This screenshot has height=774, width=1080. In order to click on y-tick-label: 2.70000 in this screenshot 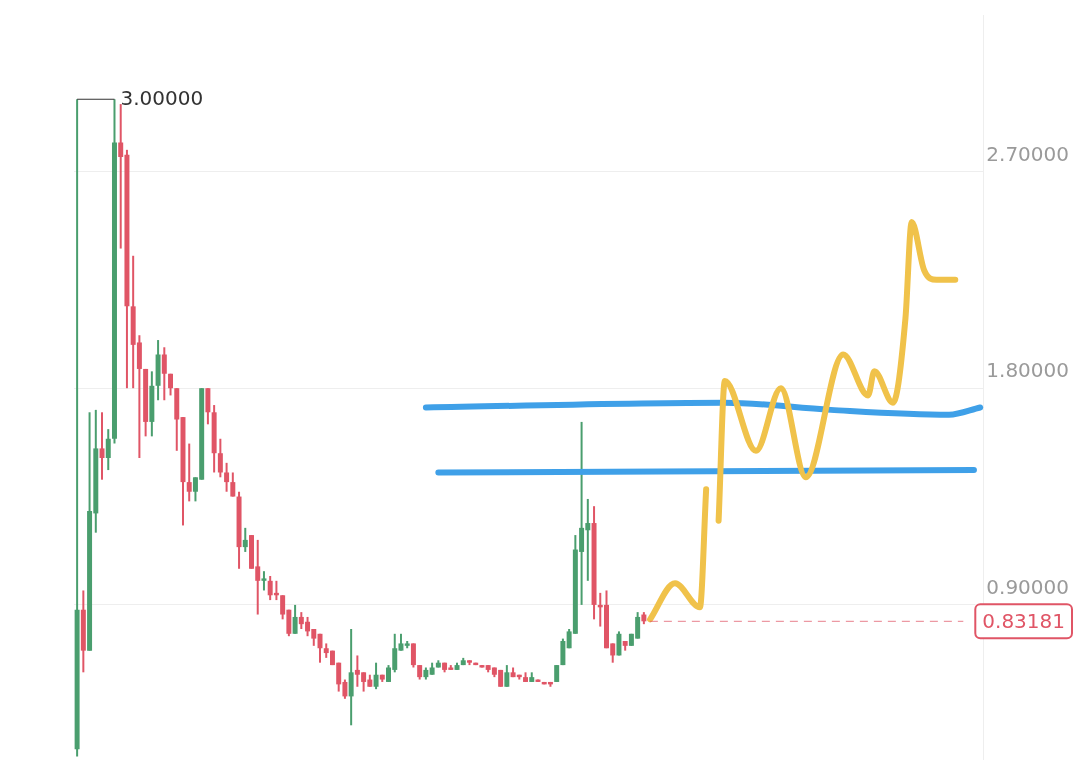, I will do `click(1028, 153)`.